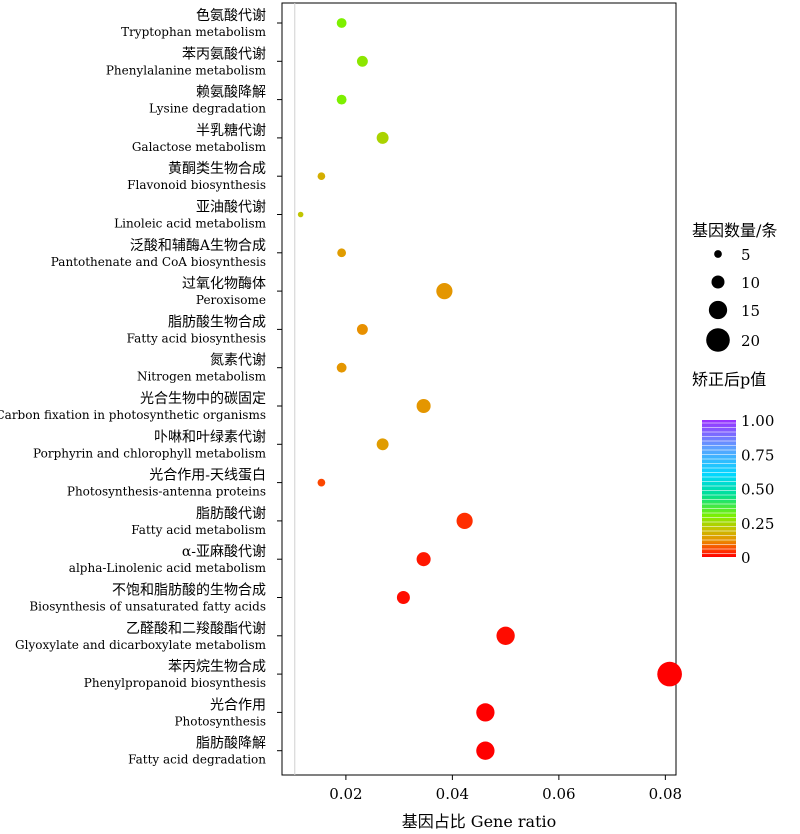  Describe the element at coordinates (186, 70) in the screenshot. I see `term-label-en: Phenylalanine metabolism` at that location.